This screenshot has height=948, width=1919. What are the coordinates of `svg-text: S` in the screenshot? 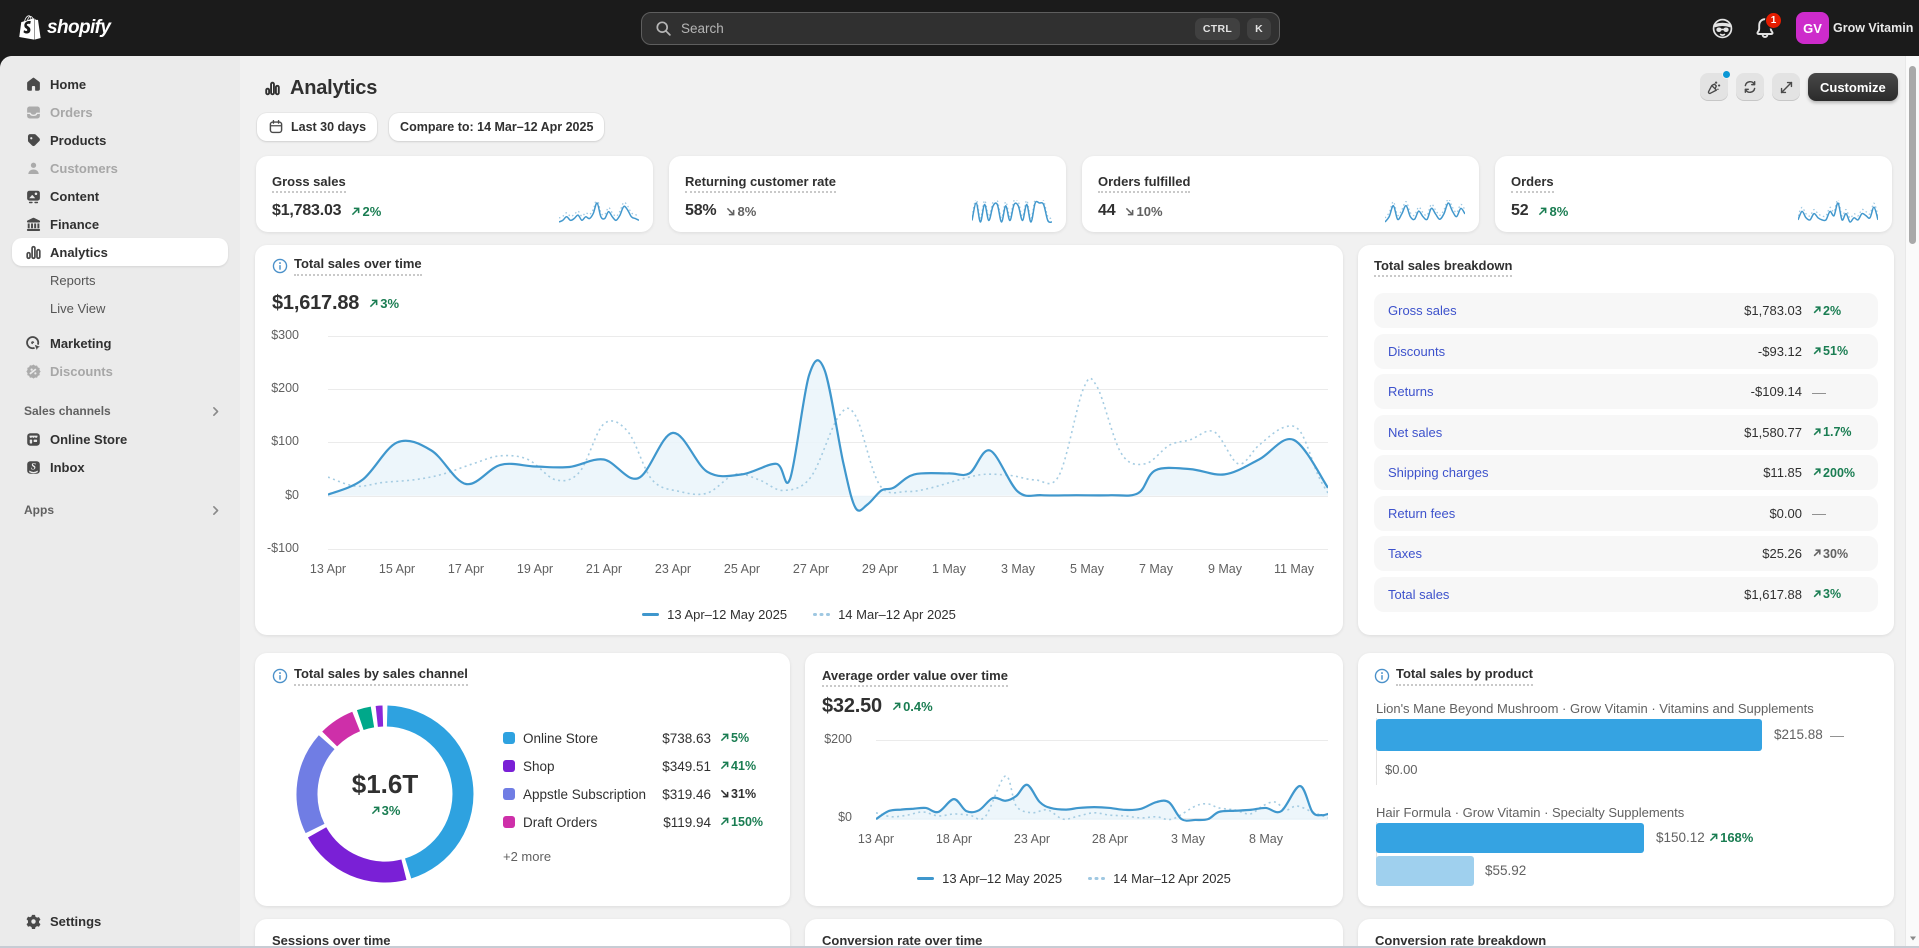 It's located at (33, 466).